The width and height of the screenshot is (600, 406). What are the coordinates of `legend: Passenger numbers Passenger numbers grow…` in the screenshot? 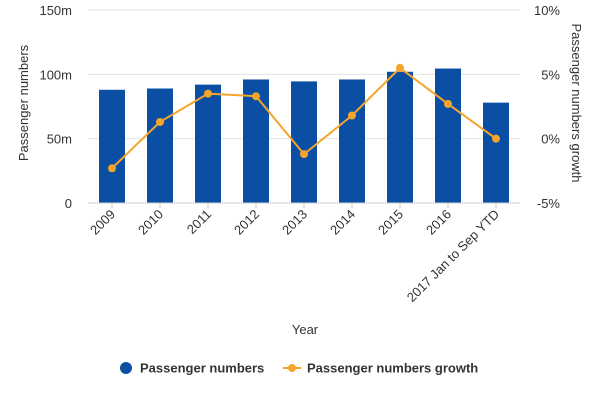 It's located at (299, 368).